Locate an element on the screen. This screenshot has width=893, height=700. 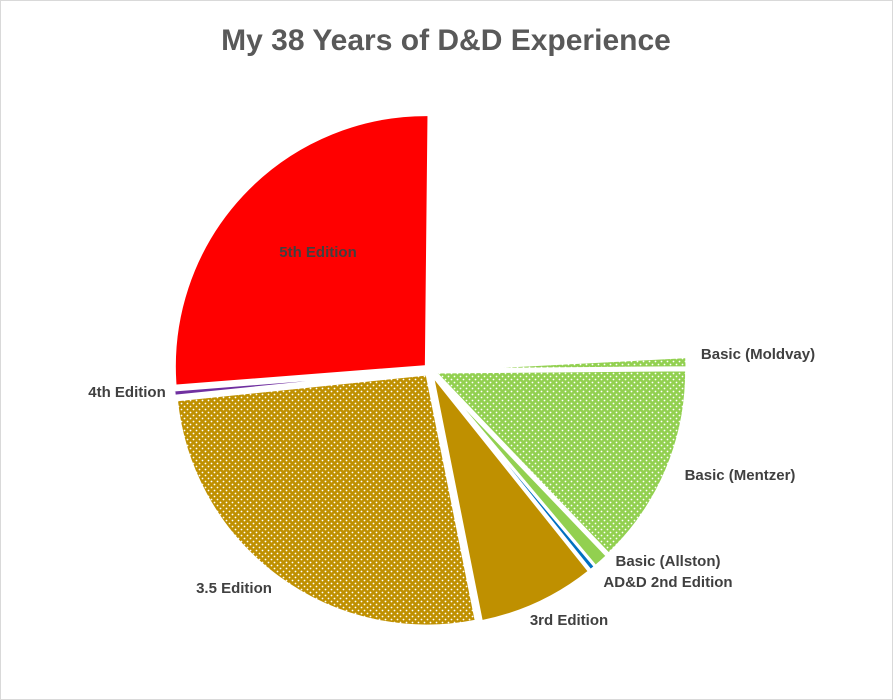
slice-label: AD&D 2nd Edition is located at coordinates (667, 582).